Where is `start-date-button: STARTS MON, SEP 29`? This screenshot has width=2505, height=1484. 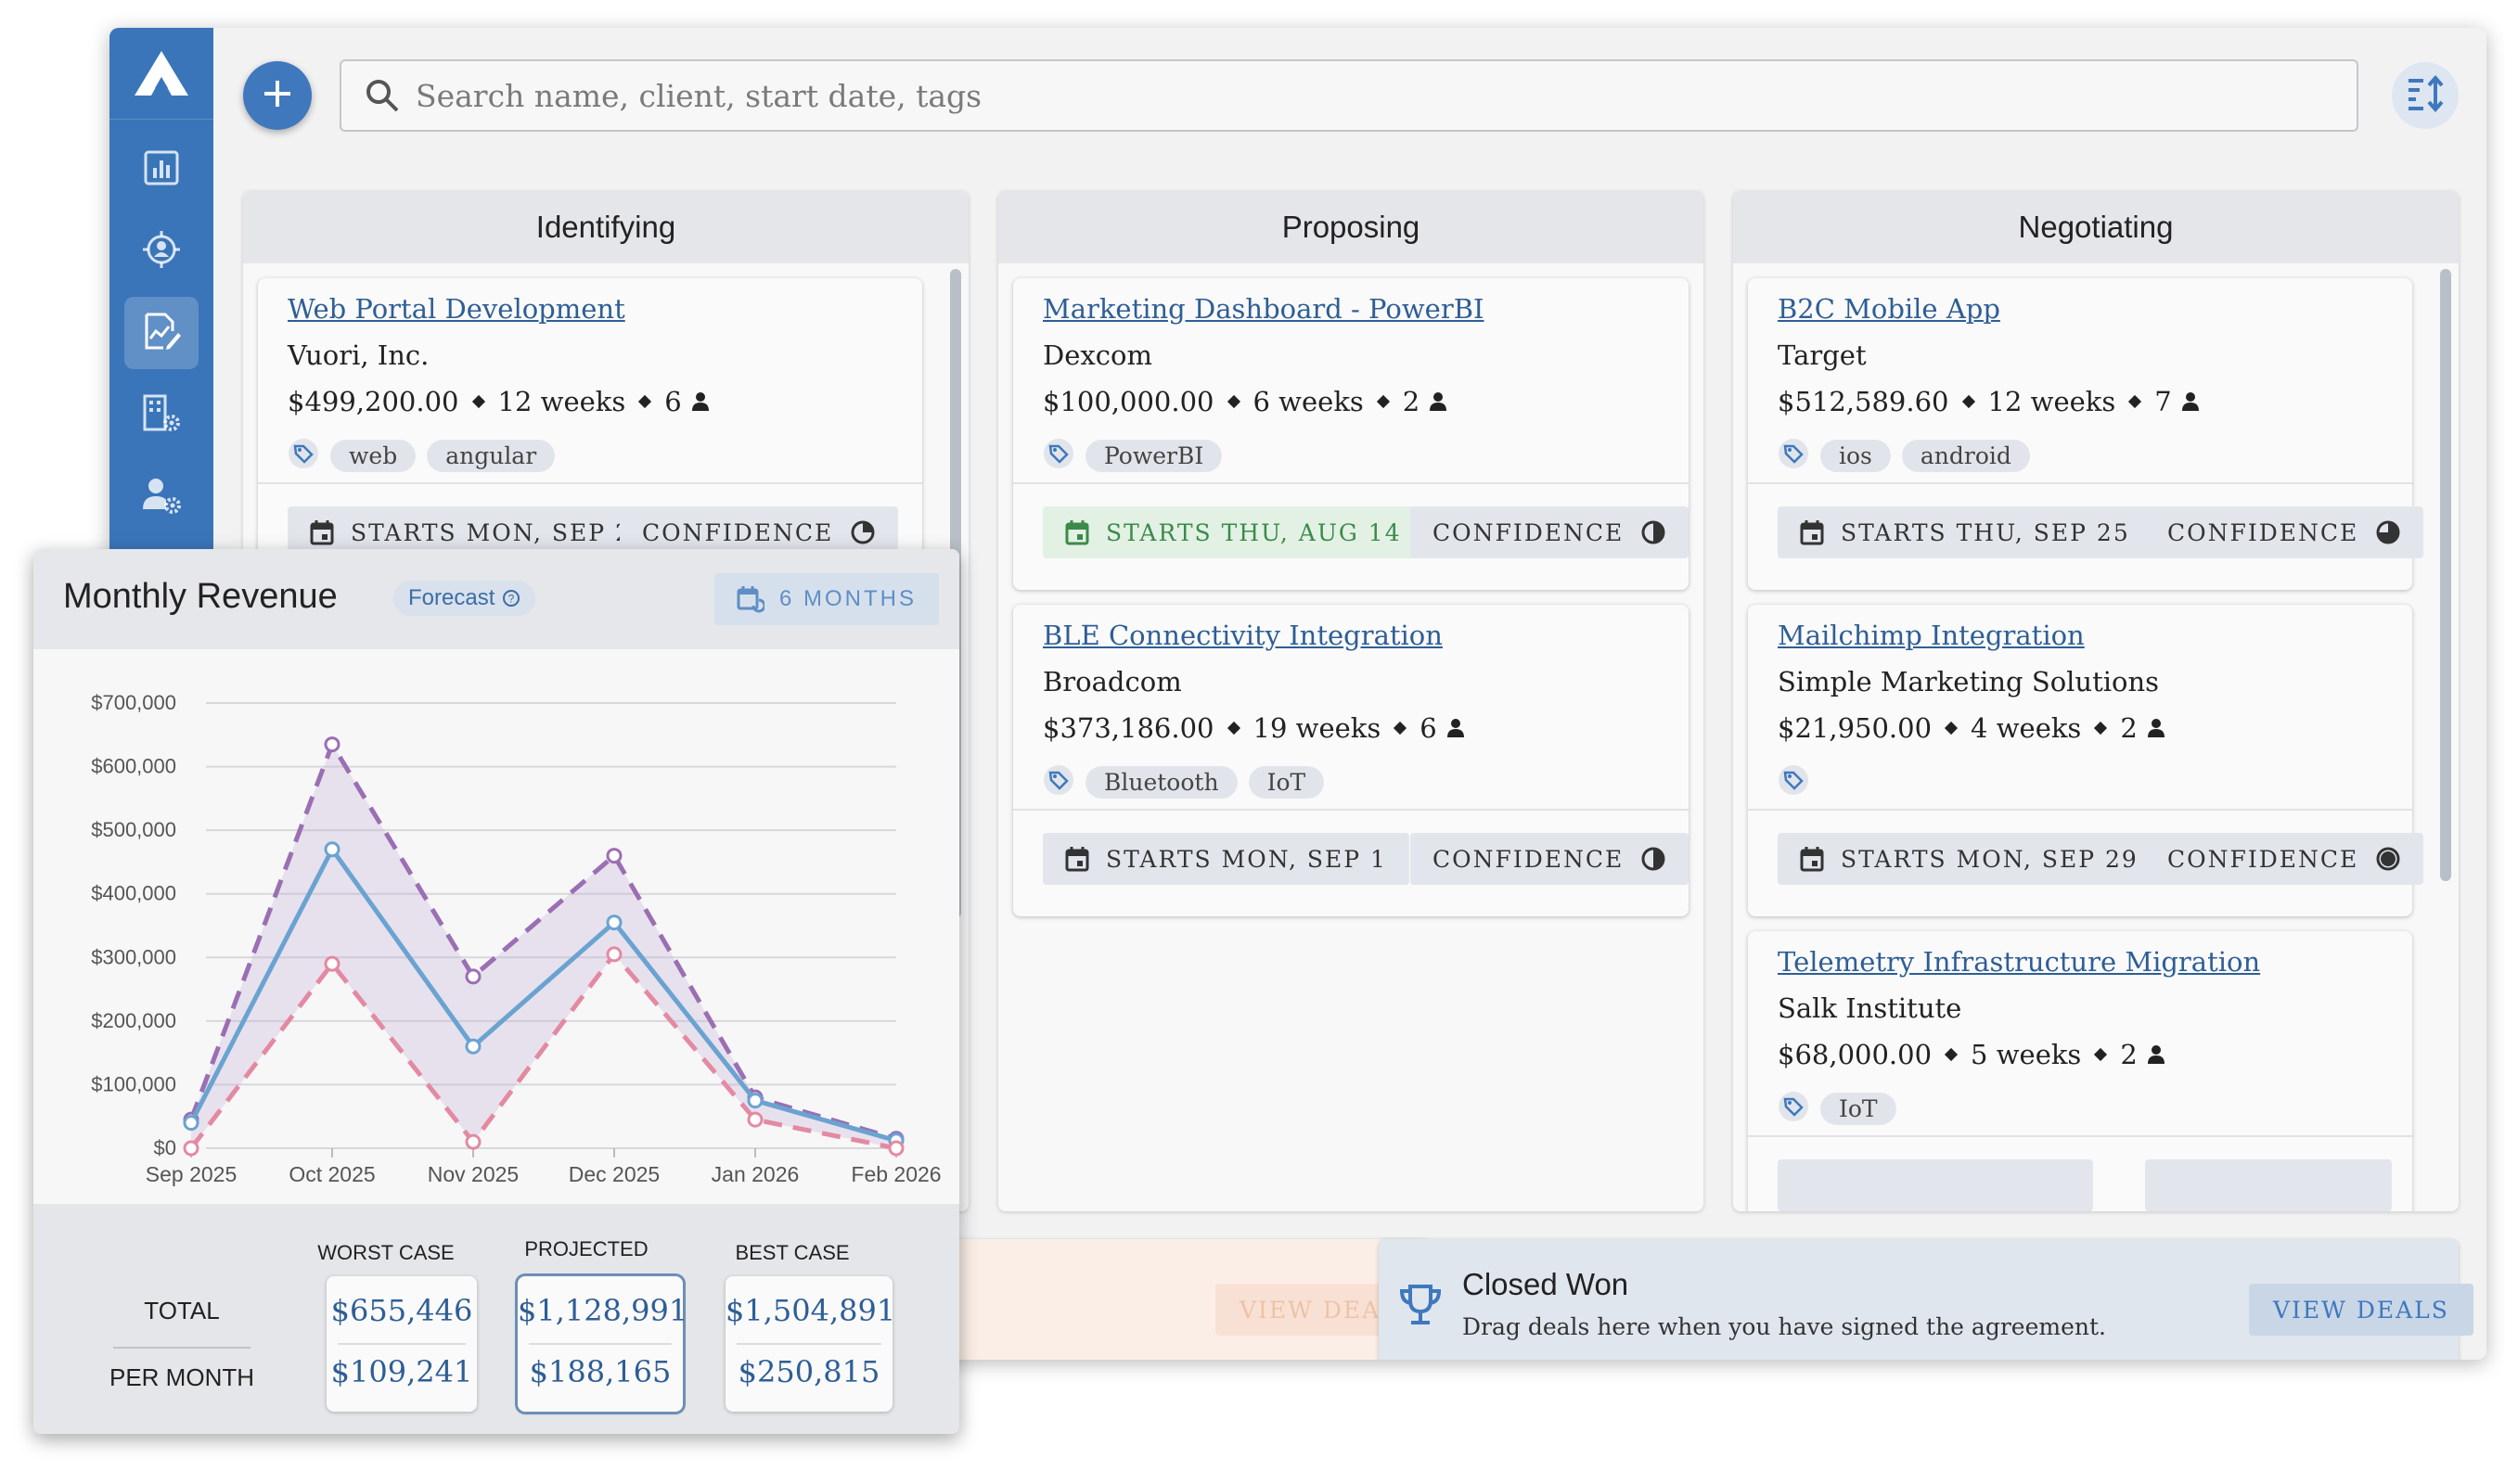 start-date-button: STARTS MON, SEP 29 is located at coordinates (1970, 859).